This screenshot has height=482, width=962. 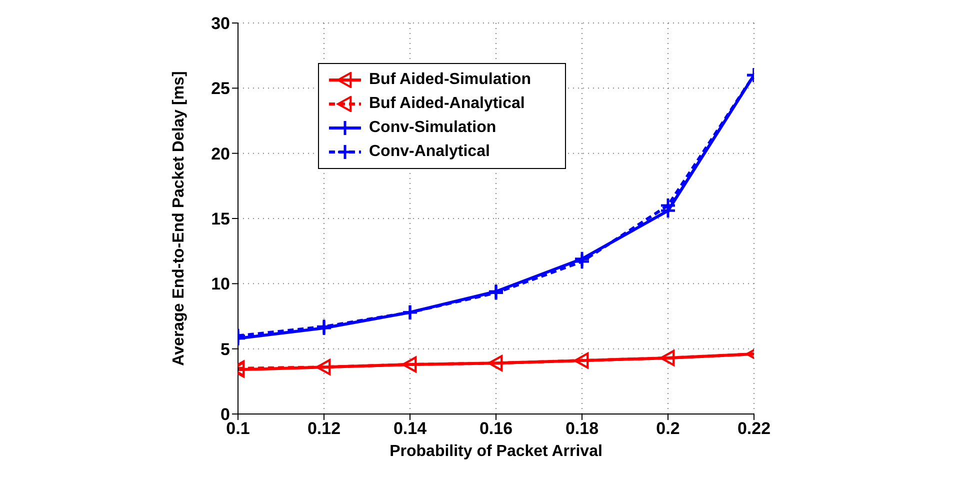 I want to click on legend-label: Conv-Analytical, so click(x=429, y=152).